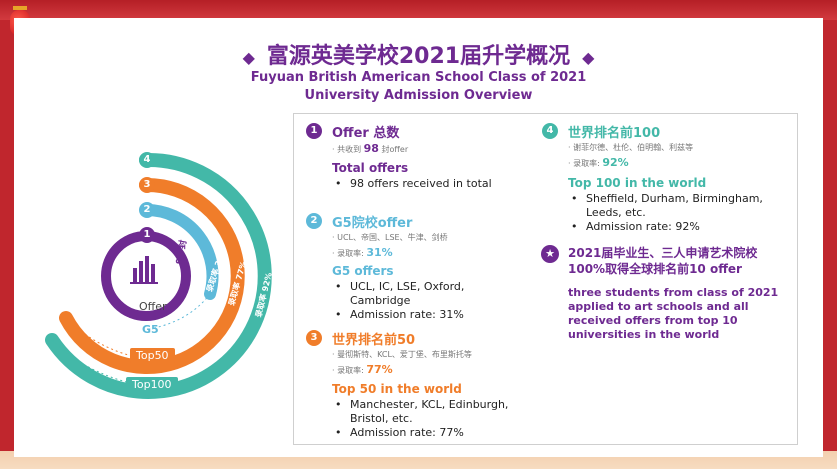 This screenshot has width=837, height=469. I want to click on section-top100-title-en: Top 100 in the world, so click(637, 183).